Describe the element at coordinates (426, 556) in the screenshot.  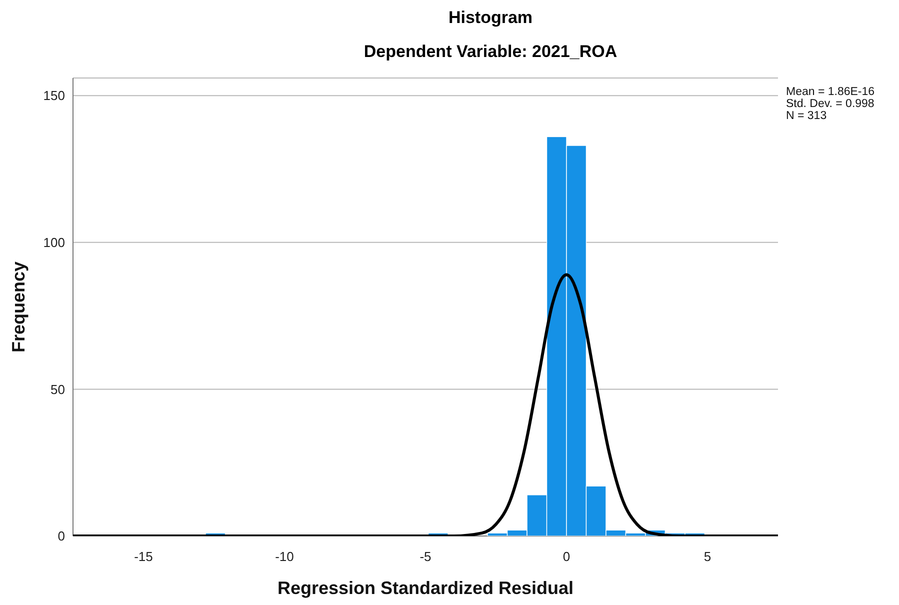
I see `x-tick-label: -5` at that location.